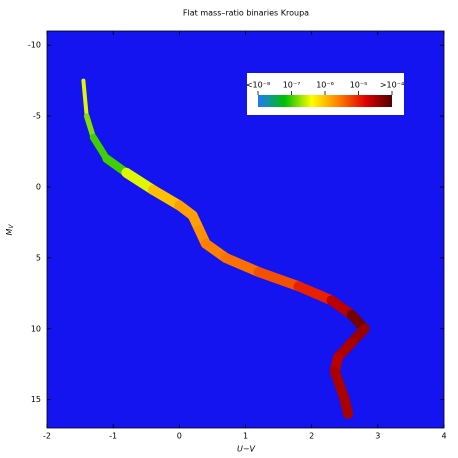  I want to click on y-axis-label-main: M, so click(9, 232).